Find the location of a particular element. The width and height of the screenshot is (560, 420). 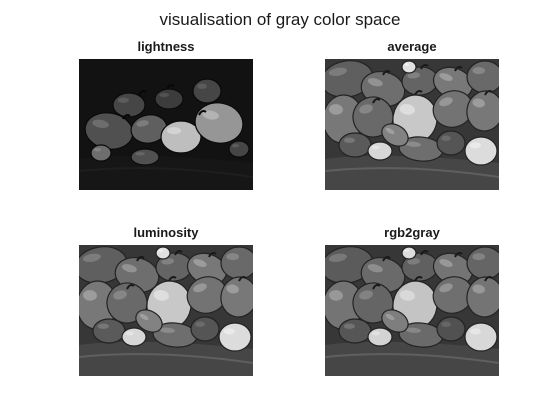

panel-title: rgb2gray is located at coordinates (412, 232).